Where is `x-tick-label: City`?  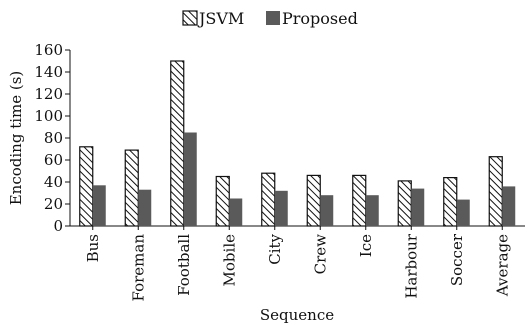
x-tick-label: City is located at coordinates (275, 248).